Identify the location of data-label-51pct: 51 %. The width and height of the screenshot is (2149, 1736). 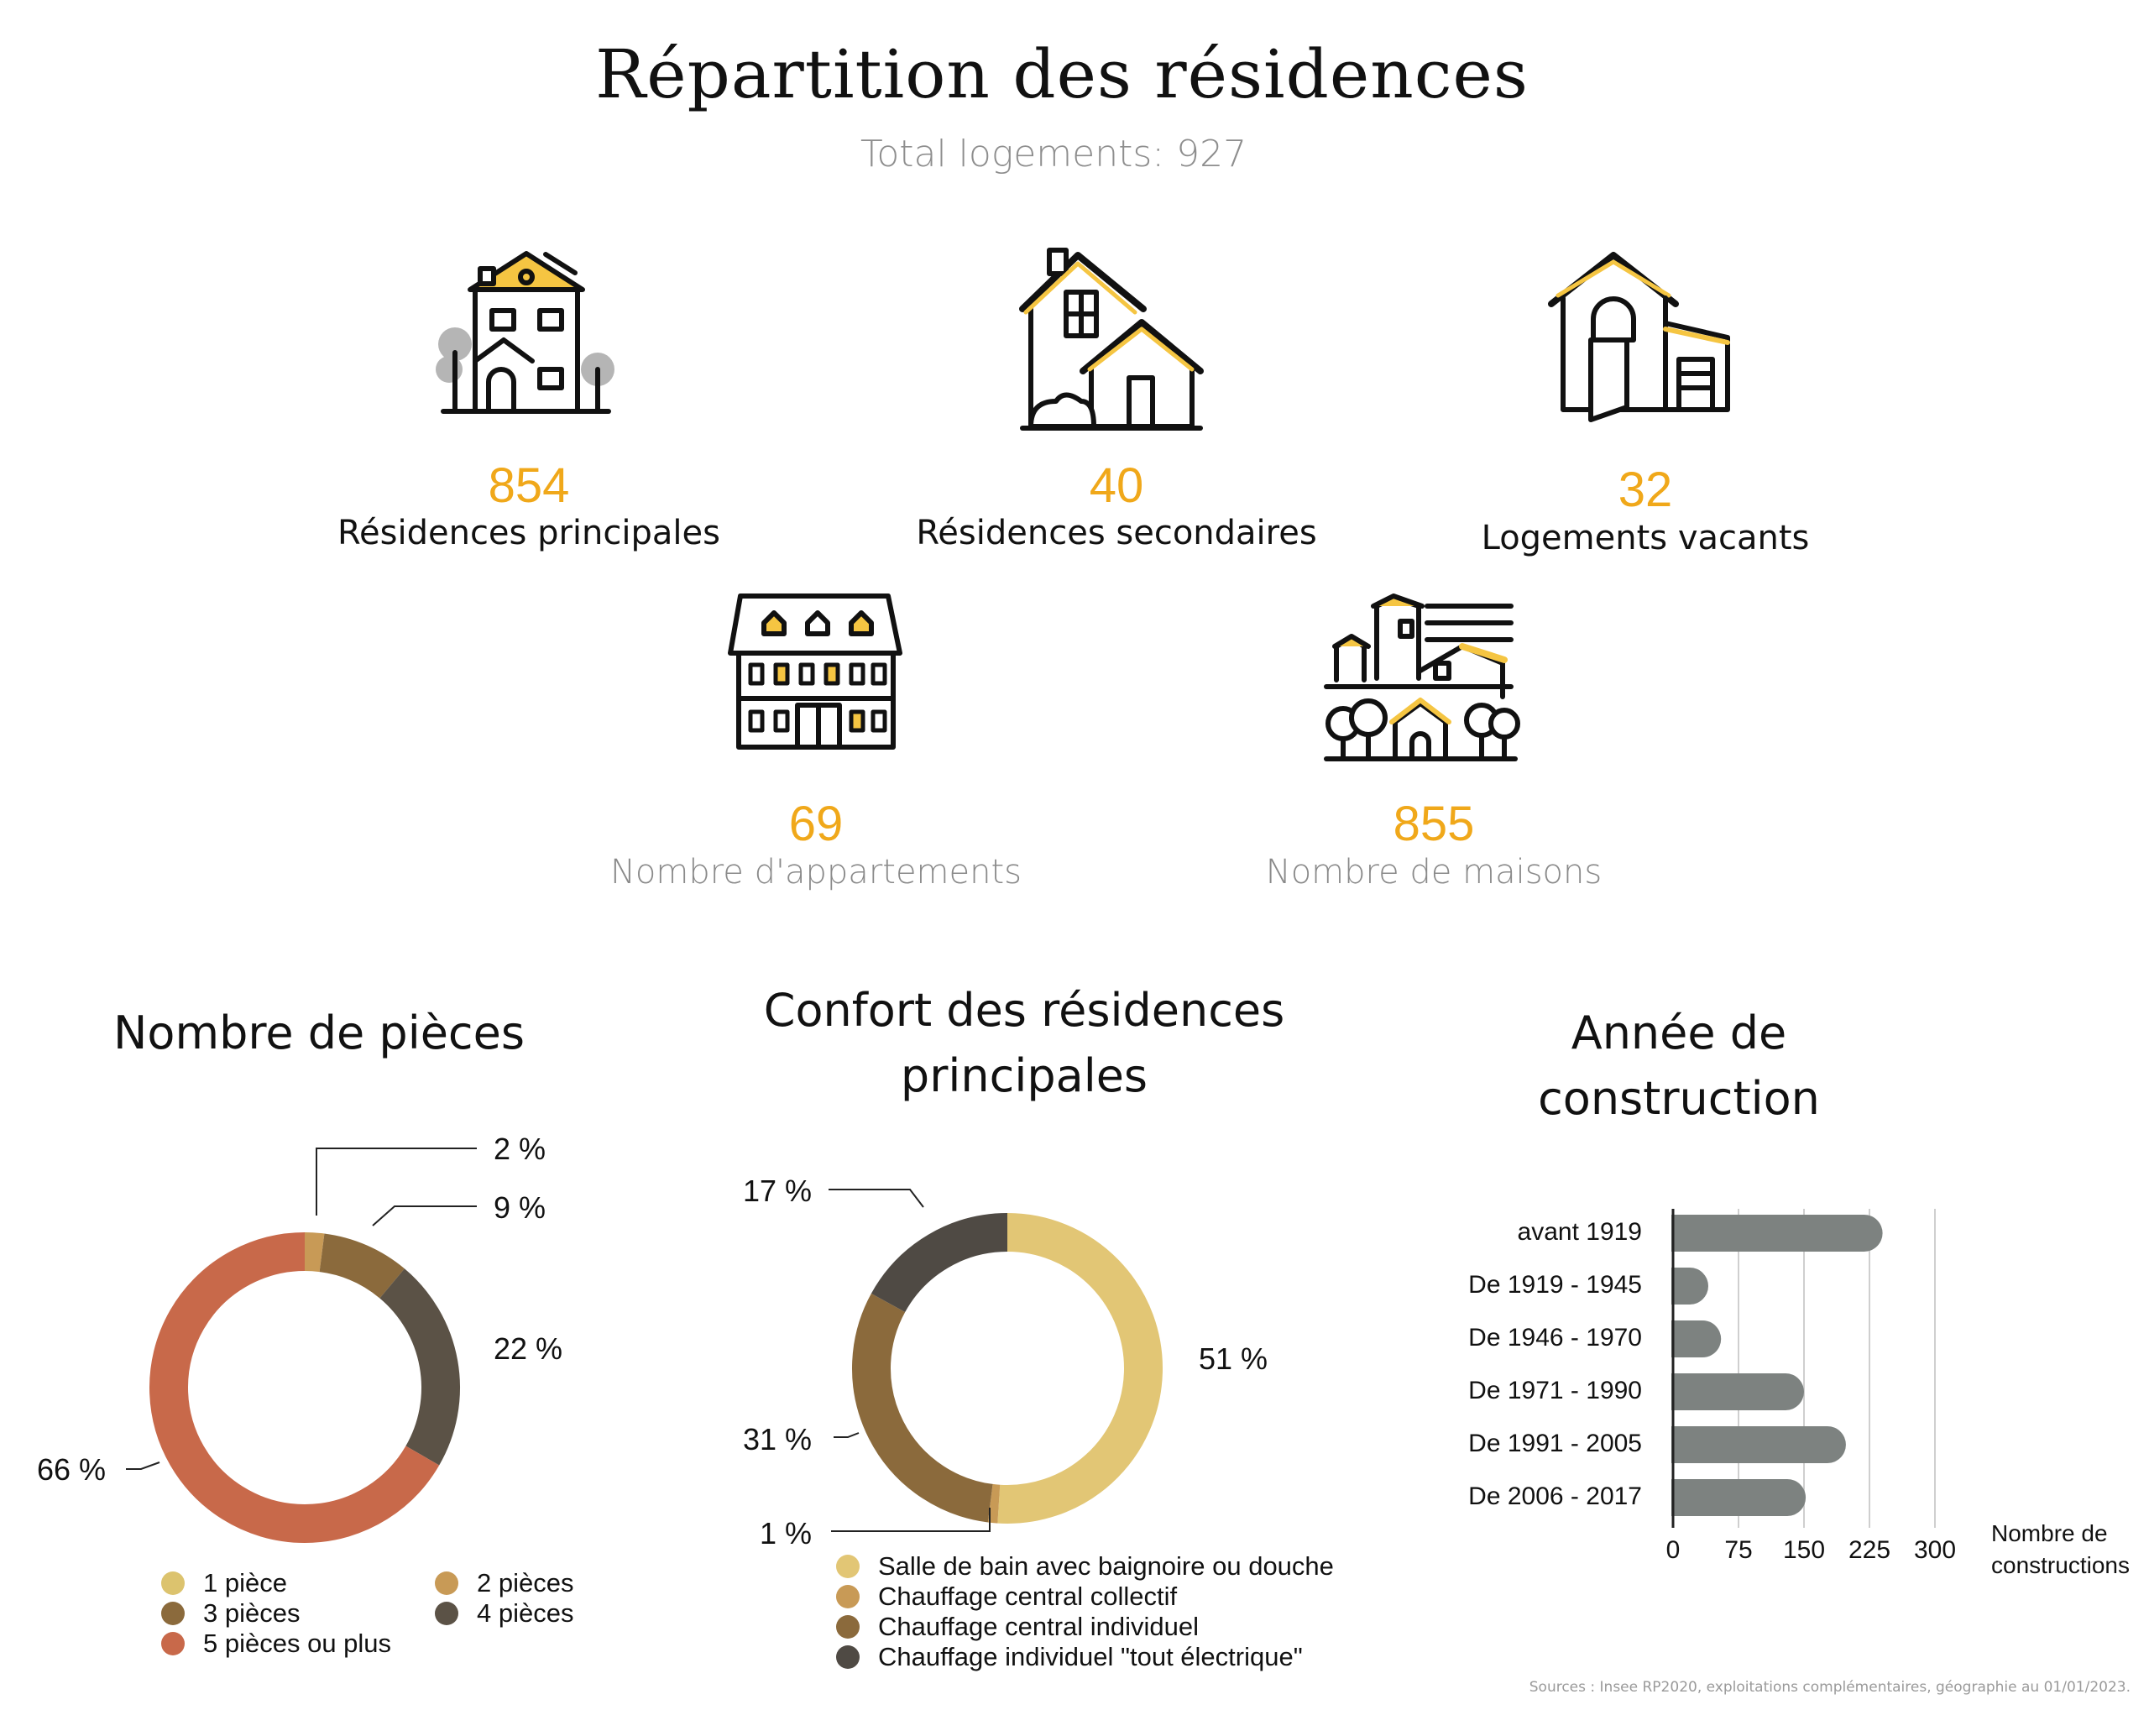
(1234, 1358).